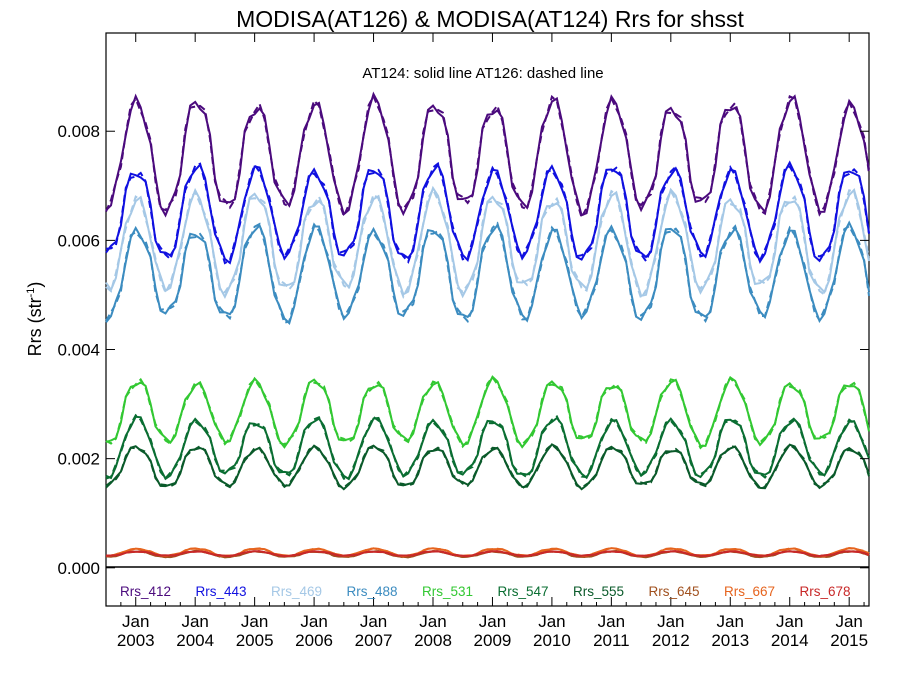 This screenshot has height=675, width=900. I want to click on y-axis-label-end: ), so click(35, 285).